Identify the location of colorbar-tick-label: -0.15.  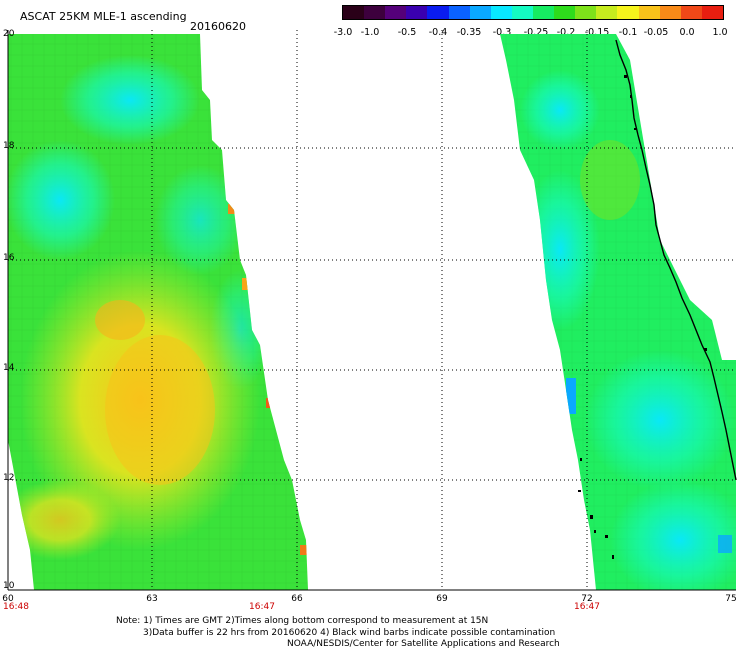
(597, 32).